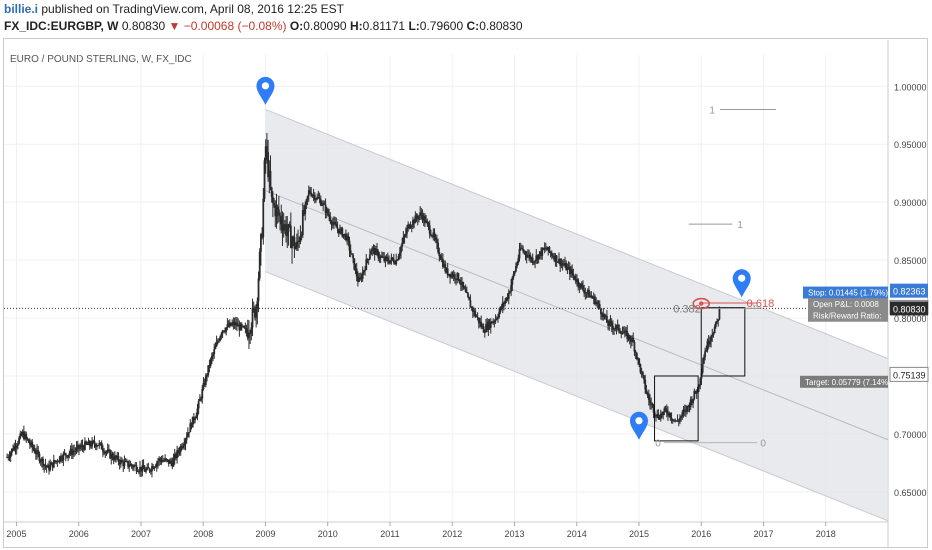  I want to click on eye-icon, so click(701, 303).